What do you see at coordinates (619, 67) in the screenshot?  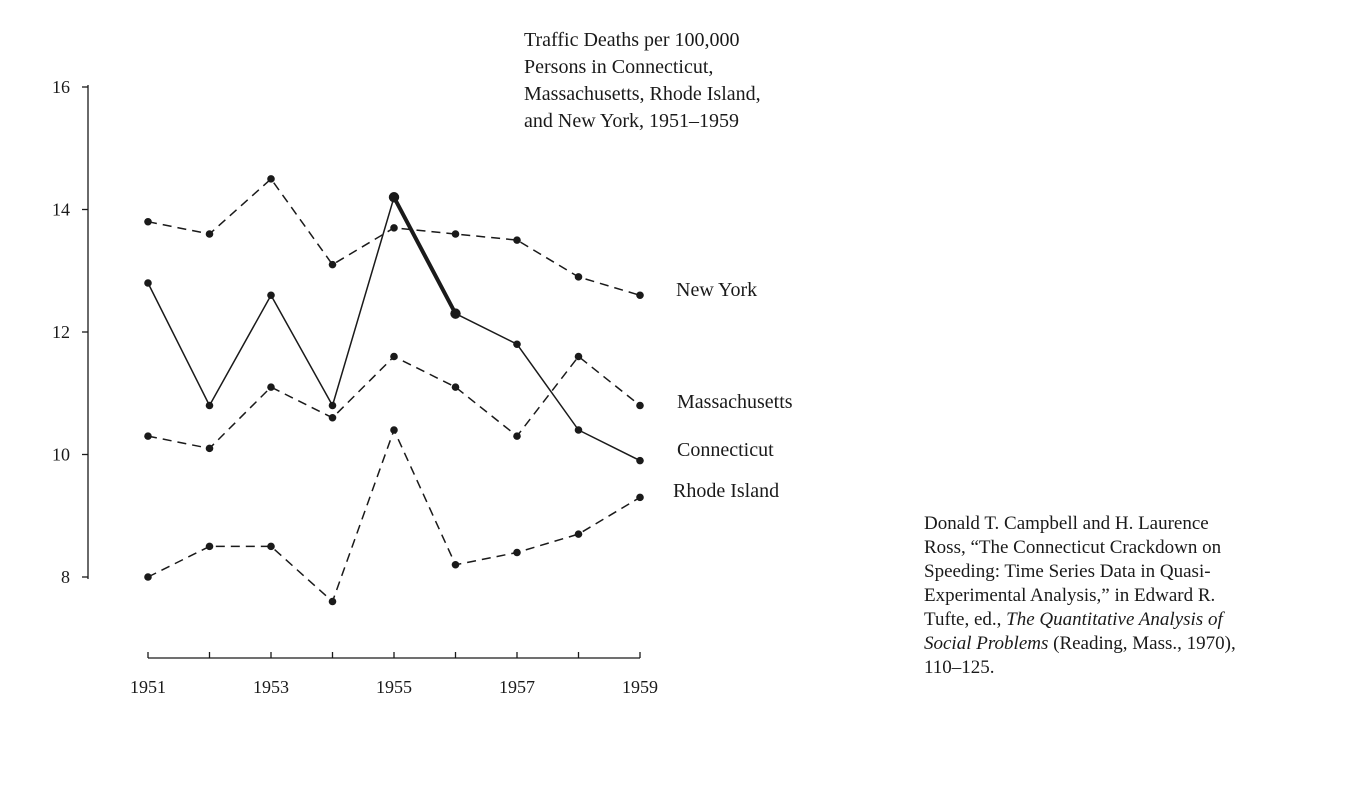 I see `chart-title-line: Persons in Connecticut,` at bounding box center [619, 67].